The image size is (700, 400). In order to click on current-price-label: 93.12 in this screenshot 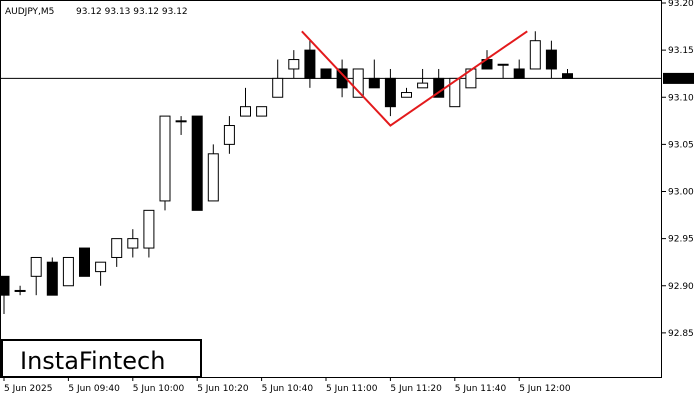, I will do `click(680, 79)`.